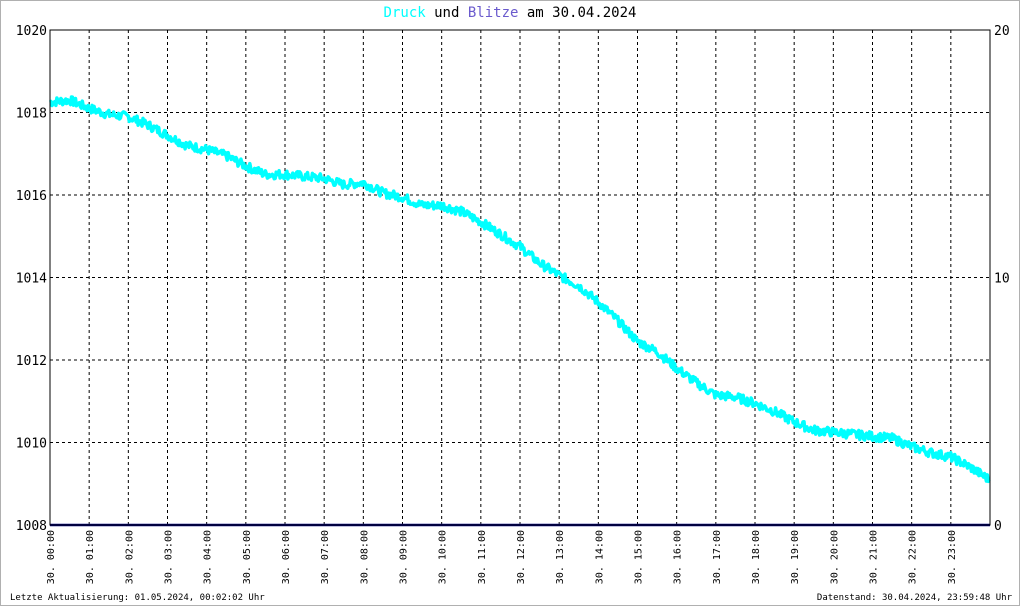 The height and width of the screenshot is (606, 1020). I want to click on title-joiner: und, so click(446, 13).